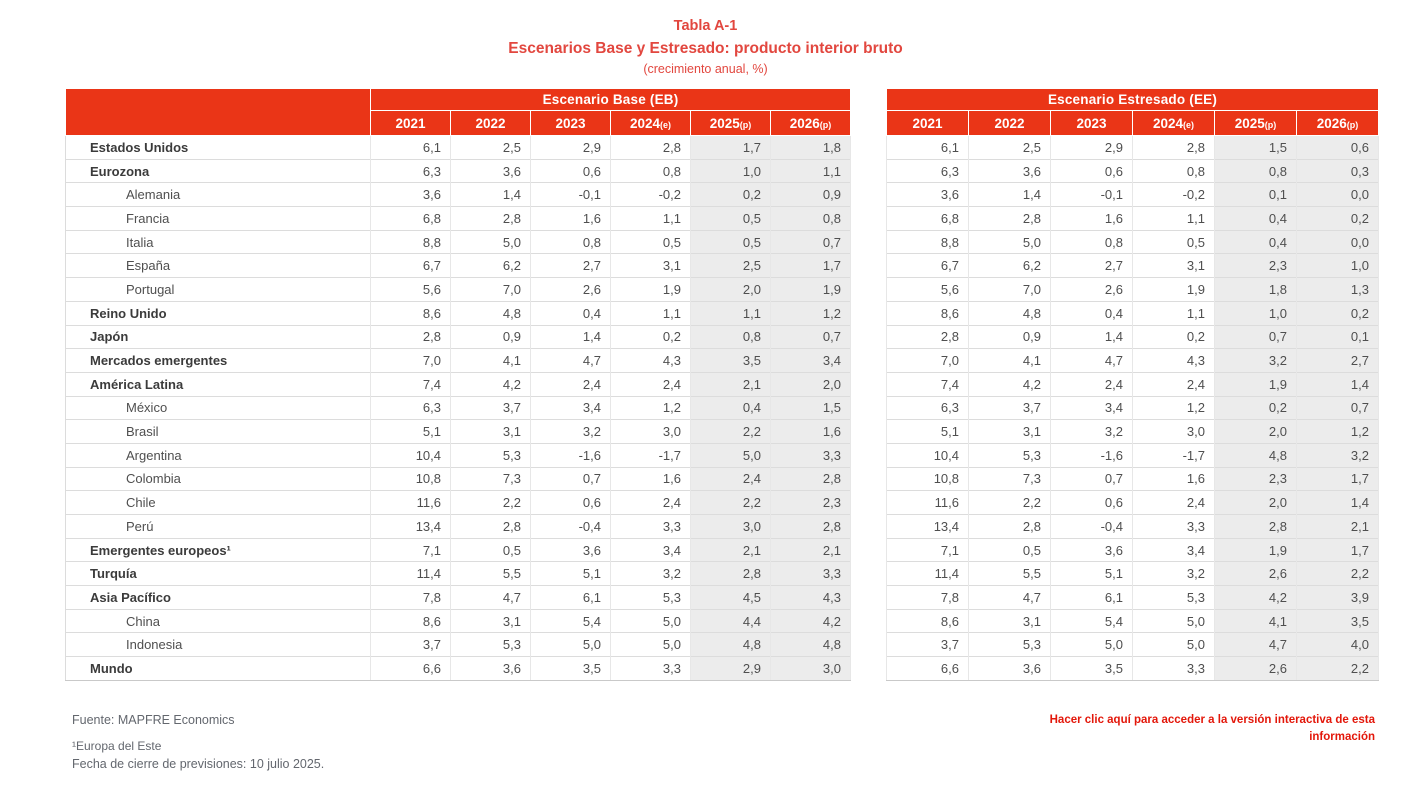 Image resolution: width=1411 pixels, height=786 pixels. I want to click on value-cell: 1,3, so click(1337, 289).